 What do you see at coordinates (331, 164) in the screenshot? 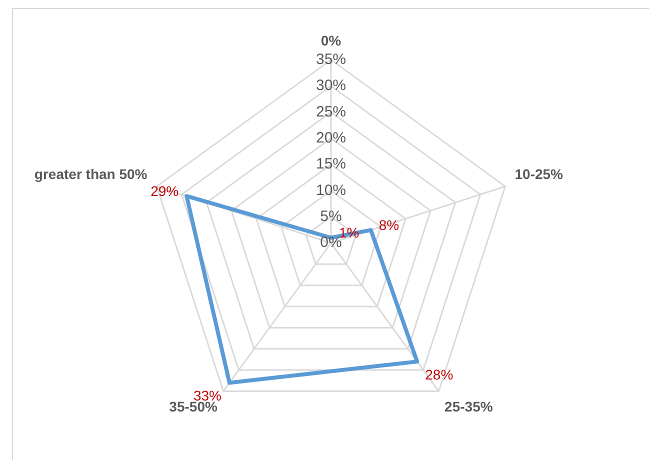
I see `y-tick-label: 15%` at bounding box center [331, 164].